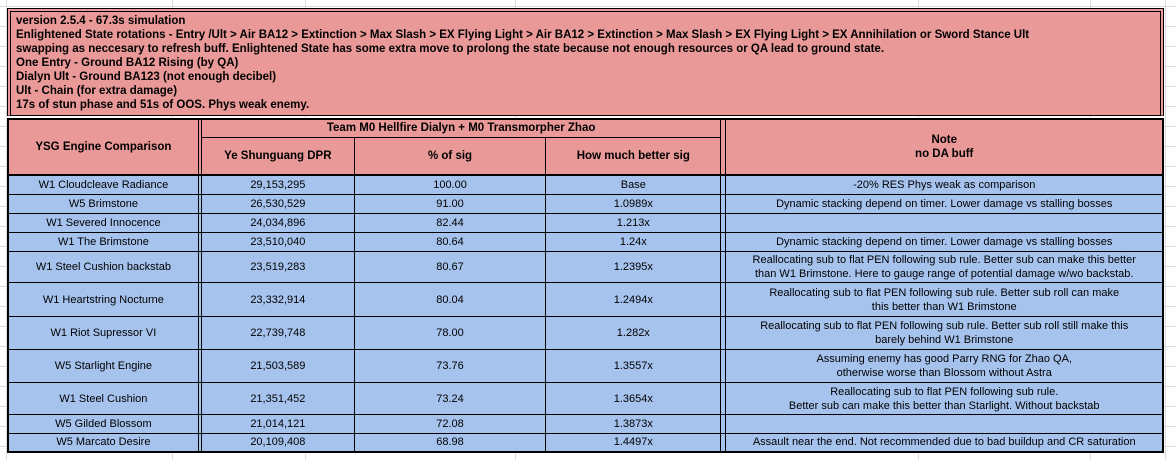 The height and width of the screenshot is (460, 1176). Describe the element at coordinates (633, 424) in the screenshot. I see `better-cell: 1.3873x` at that location.